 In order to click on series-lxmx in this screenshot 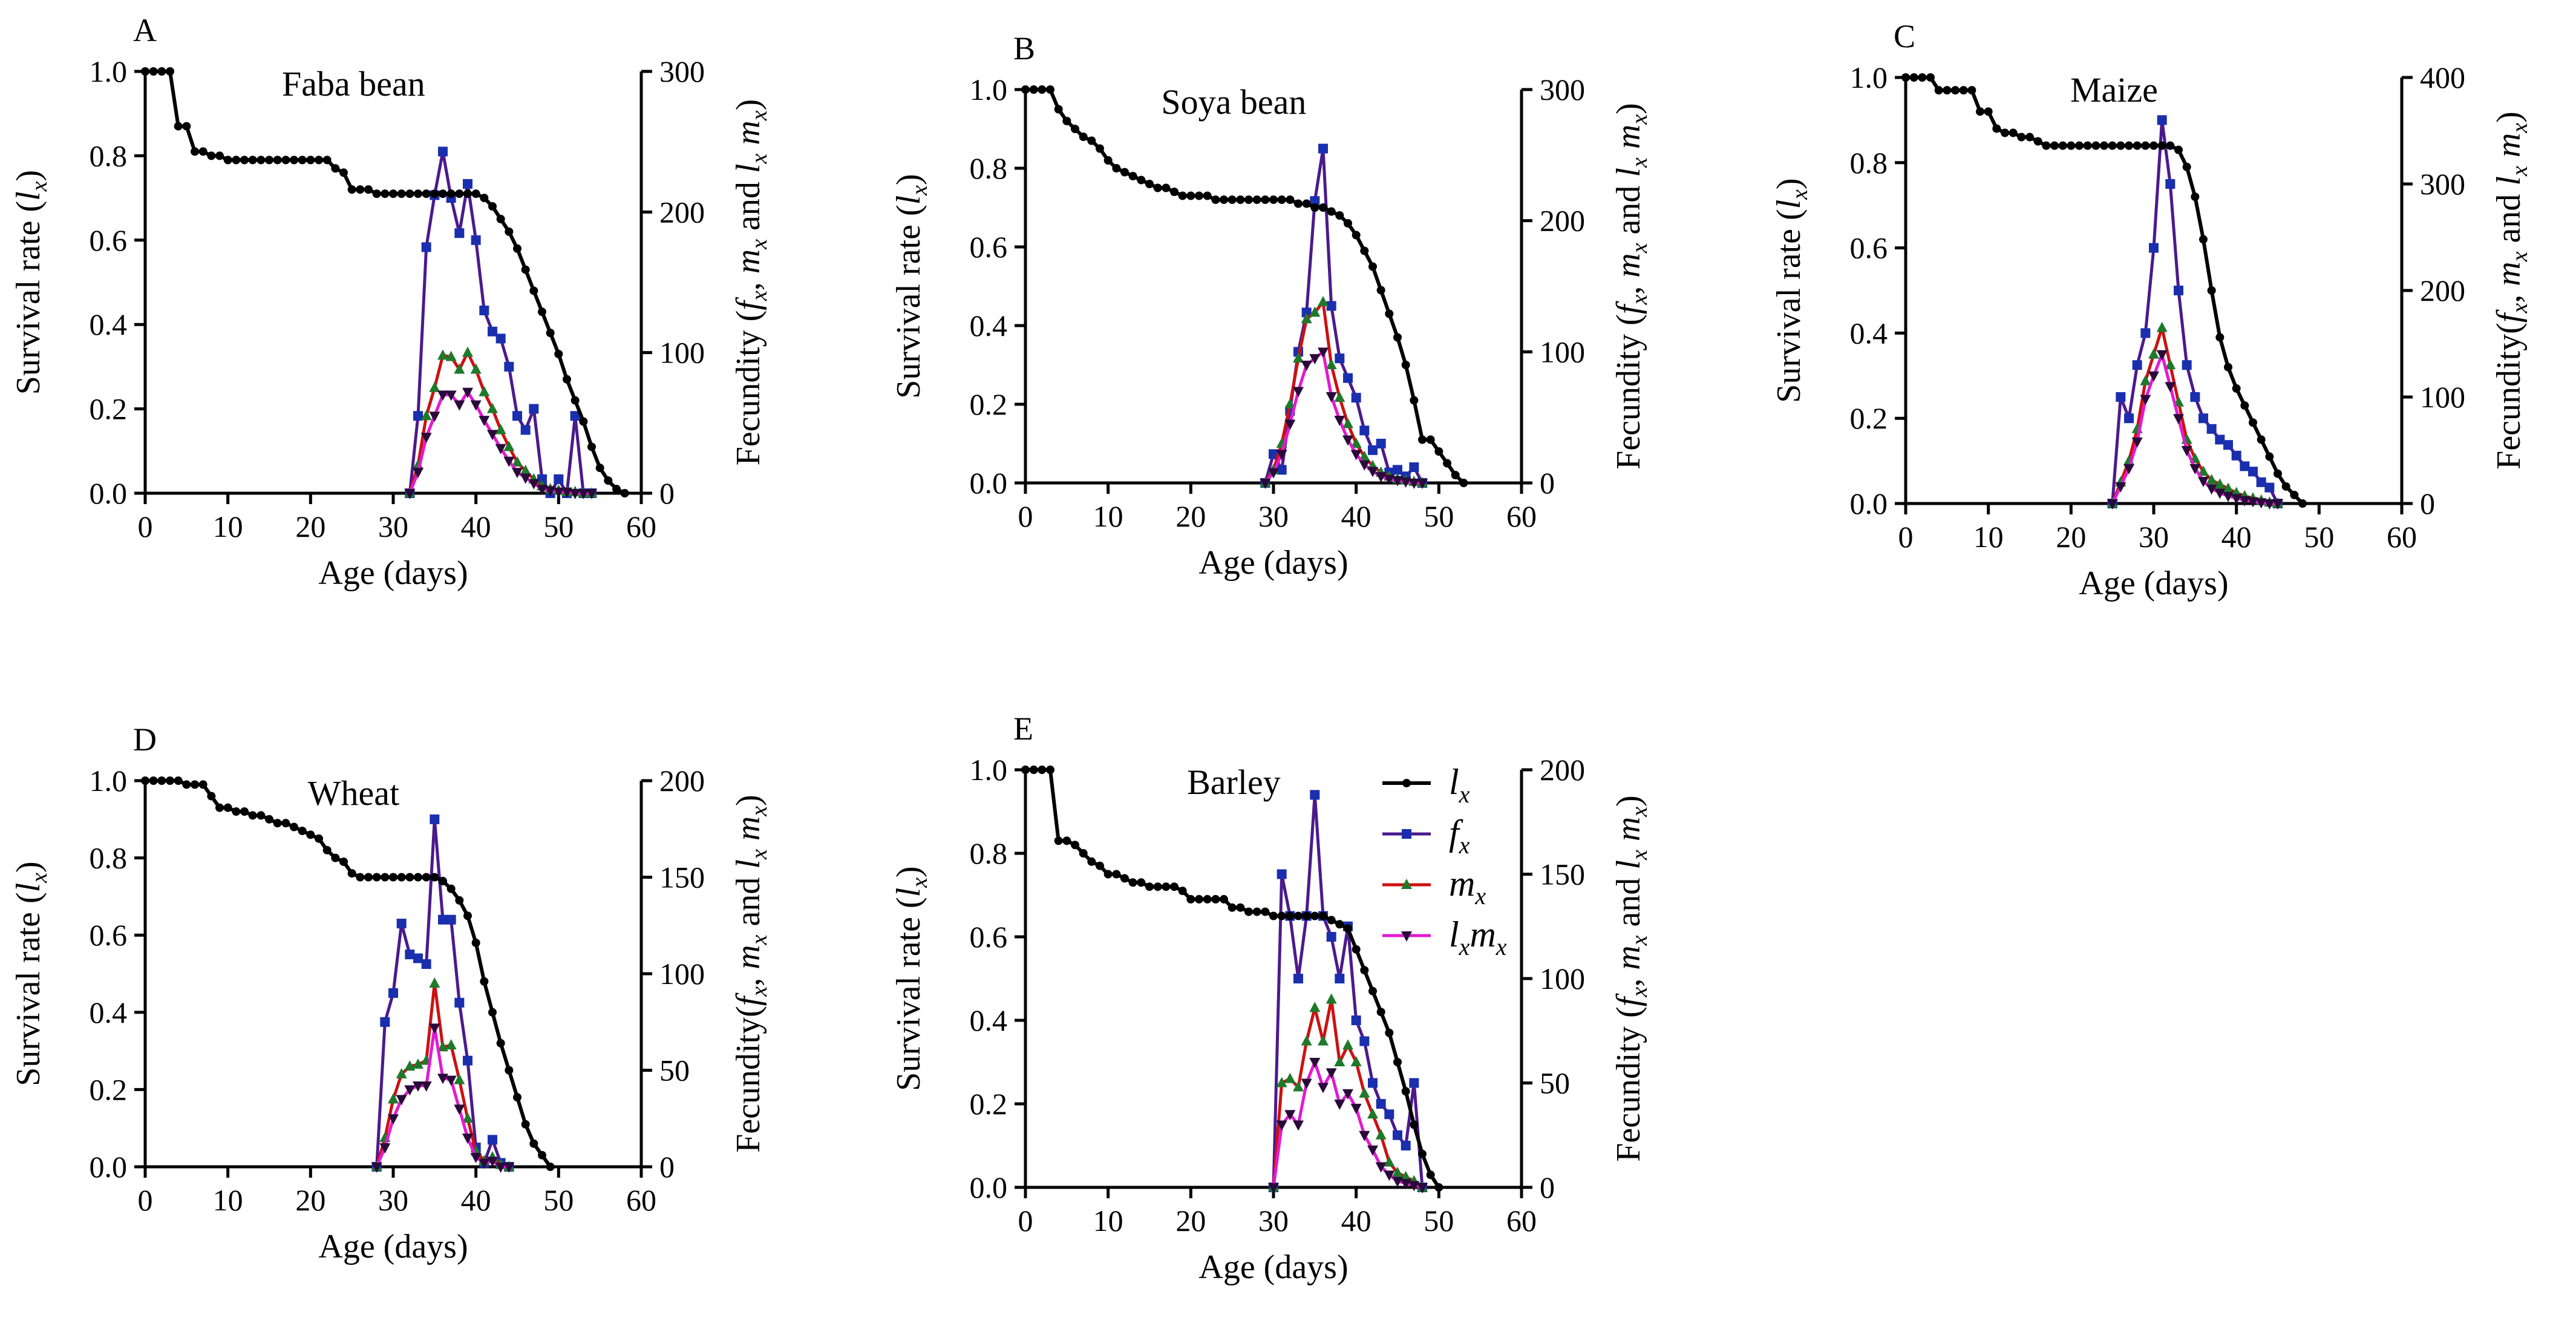, I will do `click(500, 443)`.